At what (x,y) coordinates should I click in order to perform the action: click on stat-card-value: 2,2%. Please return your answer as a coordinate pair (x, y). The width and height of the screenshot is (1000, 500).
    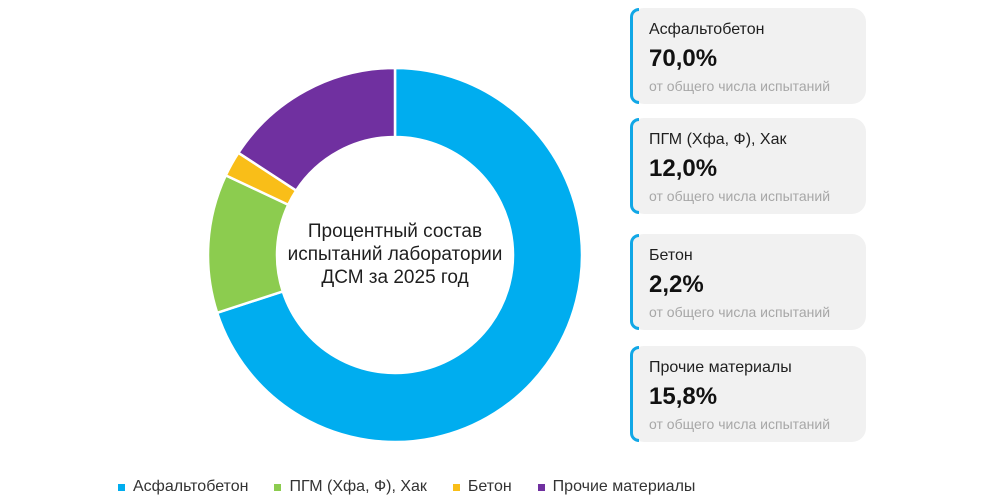
    Looking at the image, I should click on (676, 284).